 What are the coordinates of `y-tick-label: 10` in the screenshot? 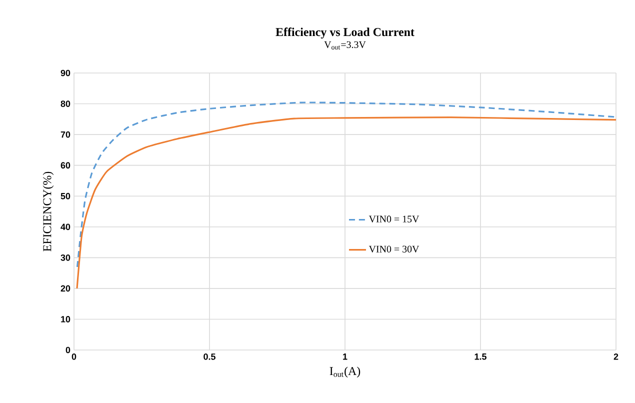 It's located at (65, 319).